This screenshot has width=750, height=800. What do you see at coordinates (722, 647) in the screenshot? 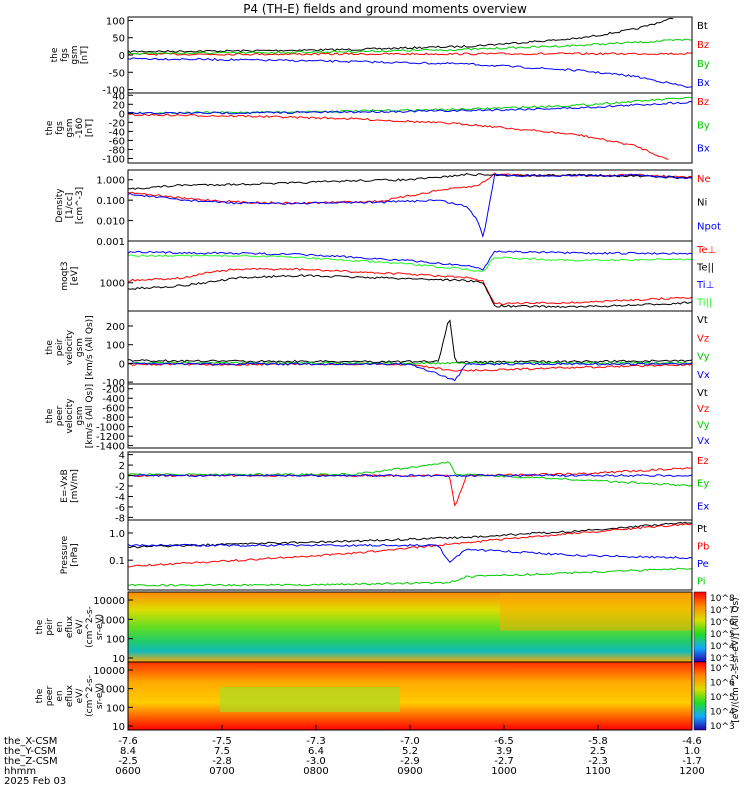
I see `colorbar-tick-label: 10^4` at bounding box center [722, 647].